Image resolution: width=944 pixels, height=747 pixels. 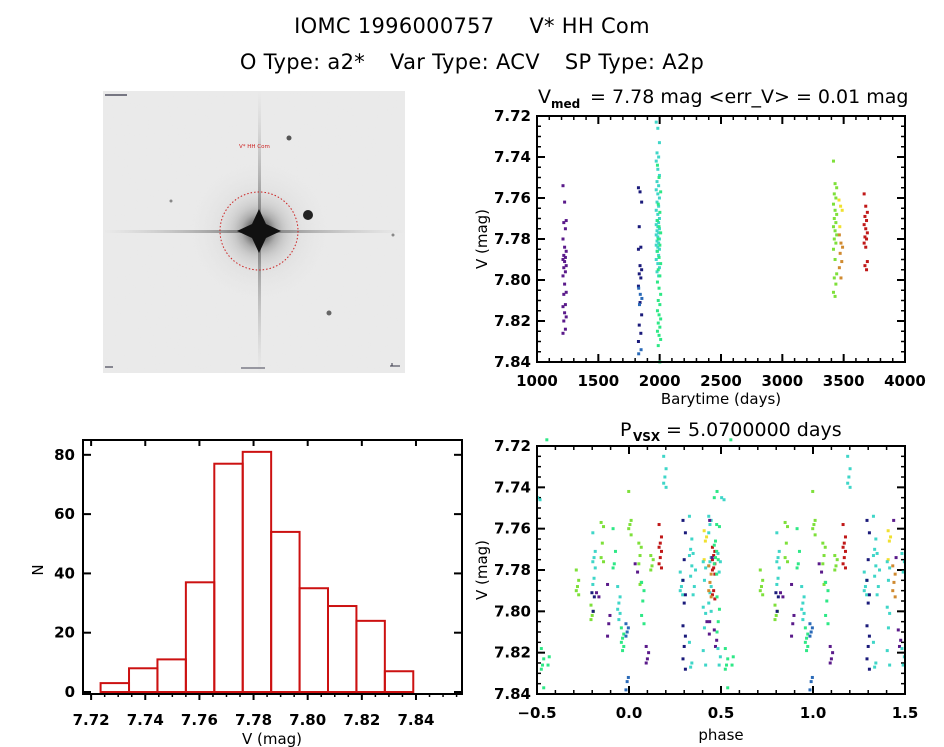 I want to click on x-tick-label: 7.74, so click(x=145, y=720).